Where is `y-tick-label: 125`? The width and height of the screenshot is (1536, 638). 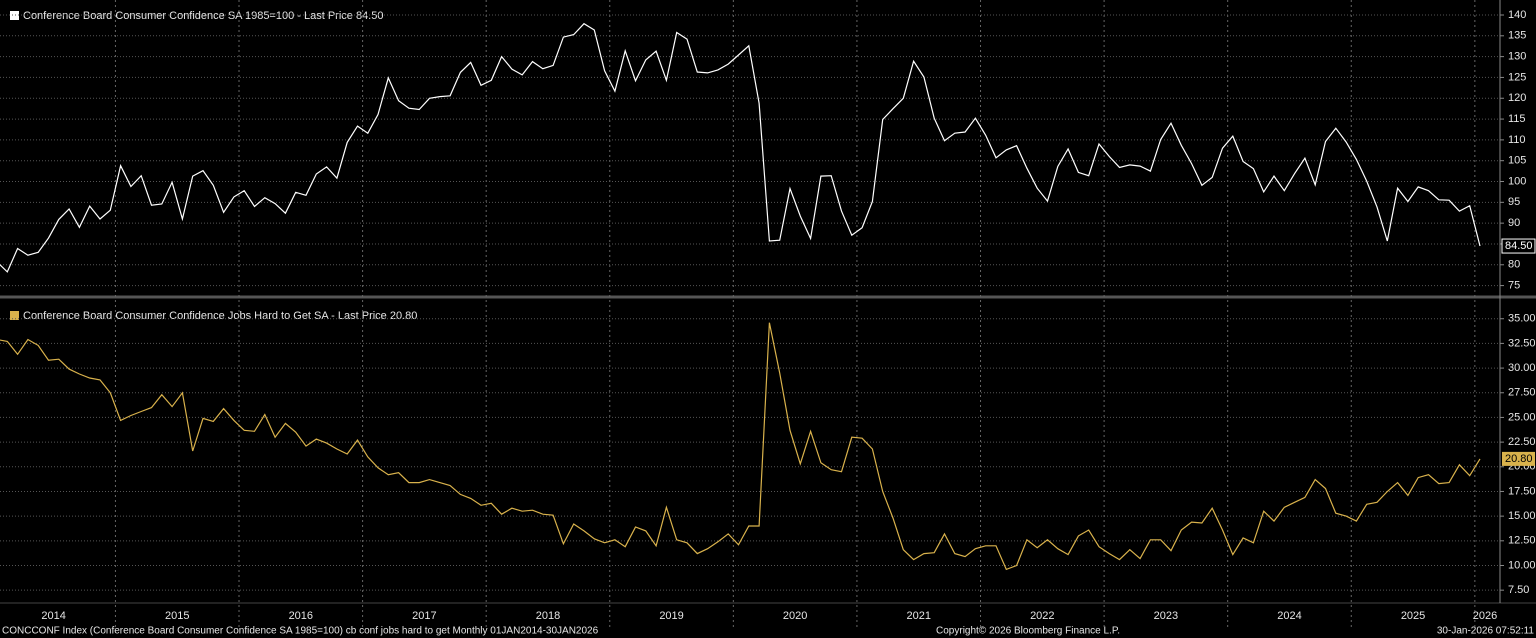
y-tick-label: 125 is located at coordinates (1517, 77).